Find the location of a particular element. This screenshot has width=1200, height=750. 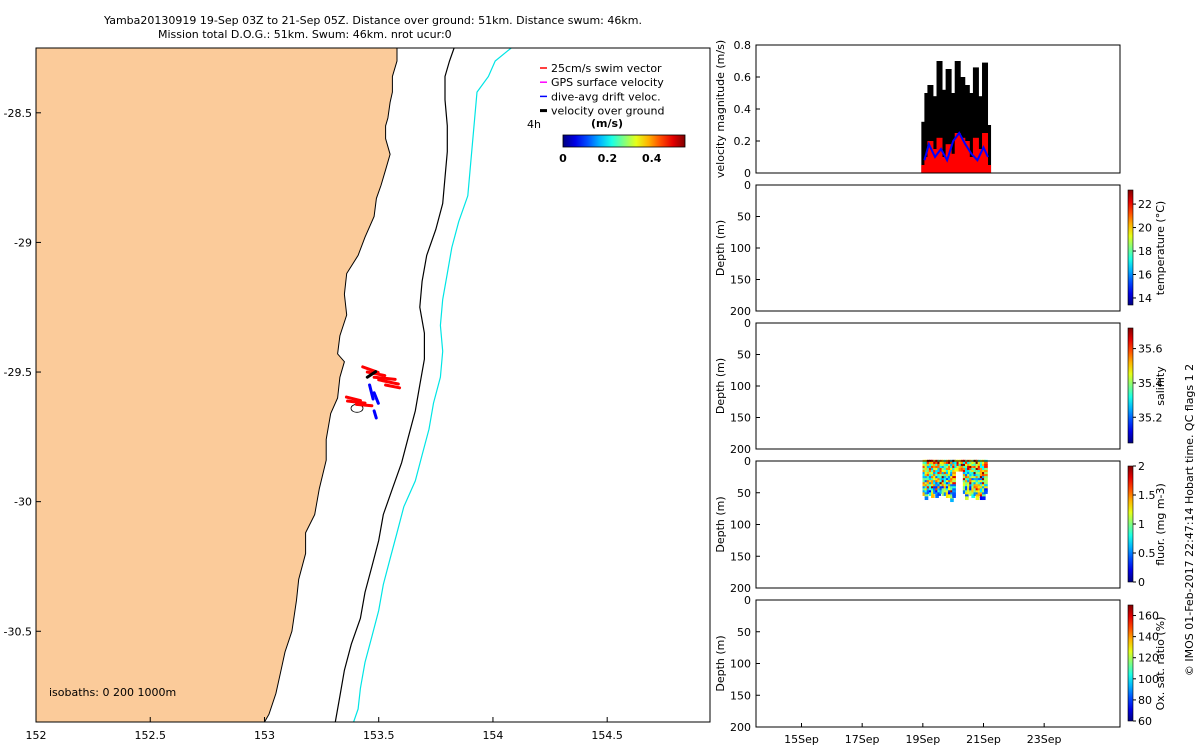

time-x-tick-label: 19Sep is located at coordinates (922, 739).